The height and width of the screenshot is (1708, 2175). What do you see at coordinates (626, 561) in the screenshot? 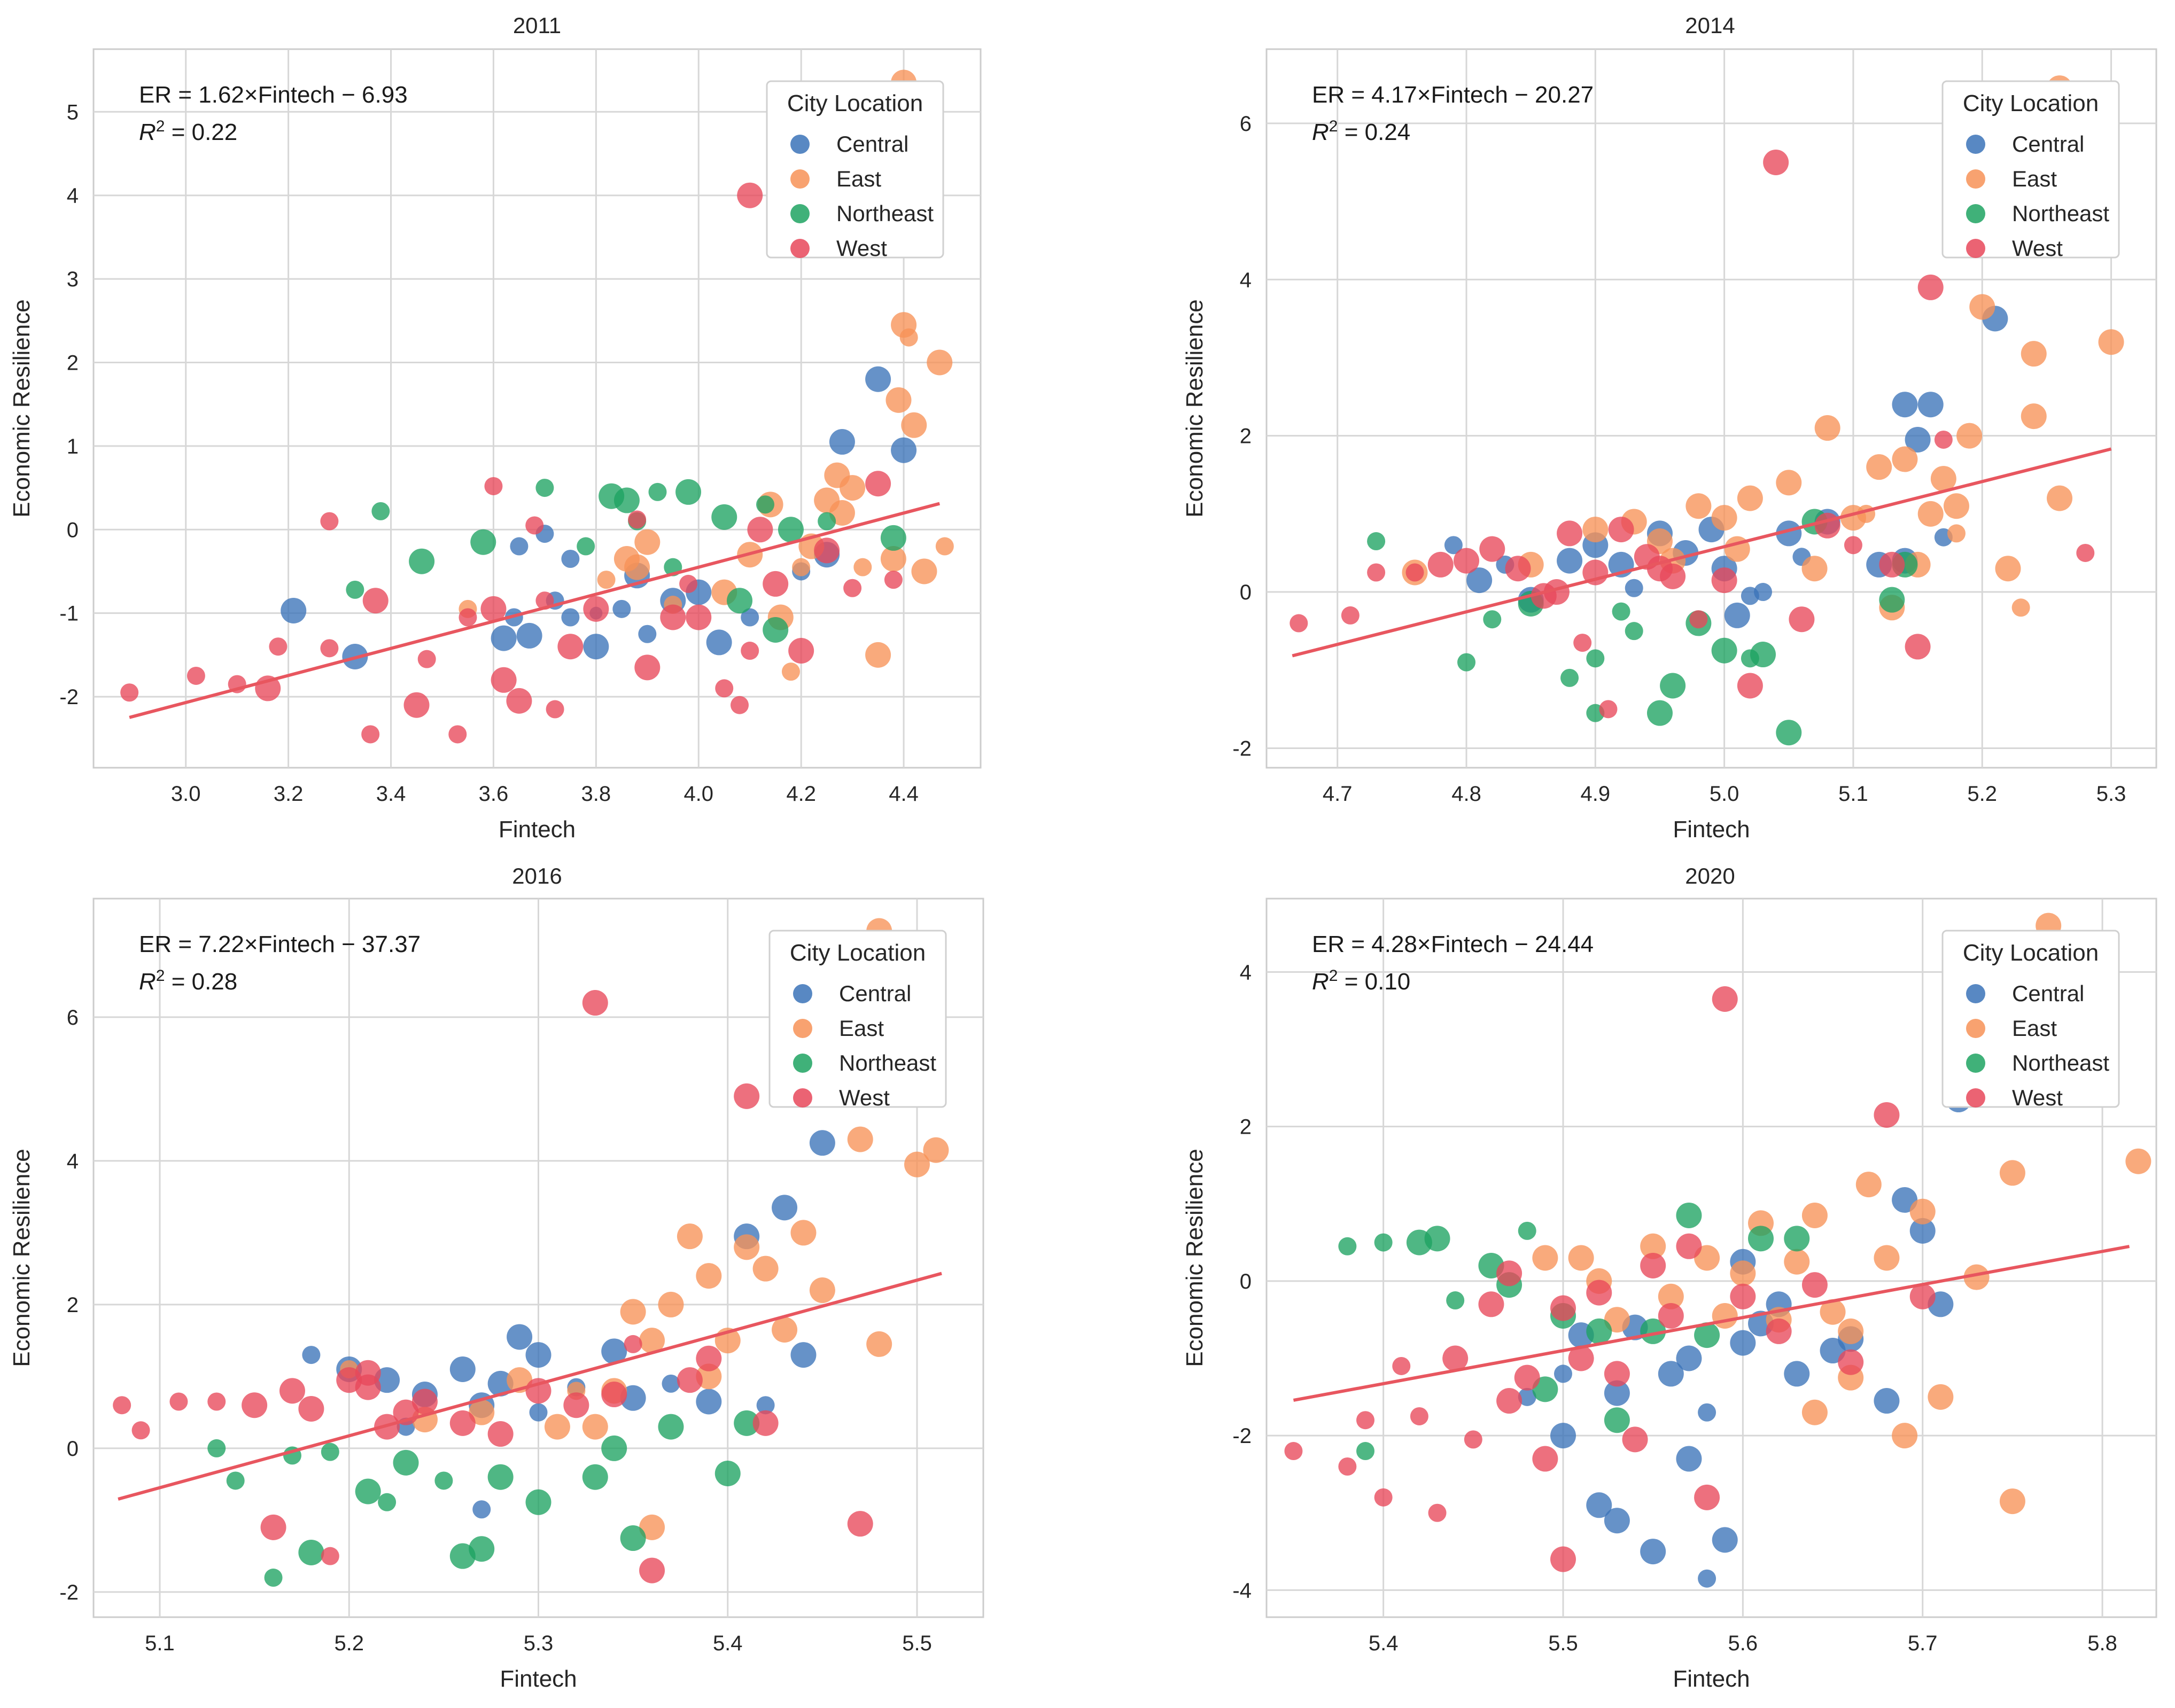
I see `series-northeast` at bounding box center [626, 561].